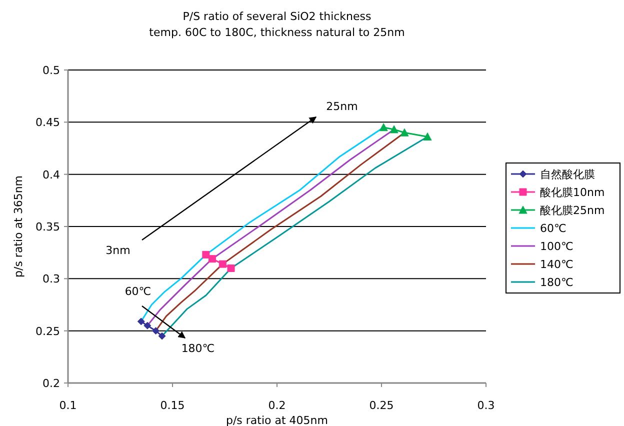 This screenshot has height=426, width=624. Describe the element at coordinates (48, 227) in the screenshot. I see `y-tick-label: 0.35` at that location.